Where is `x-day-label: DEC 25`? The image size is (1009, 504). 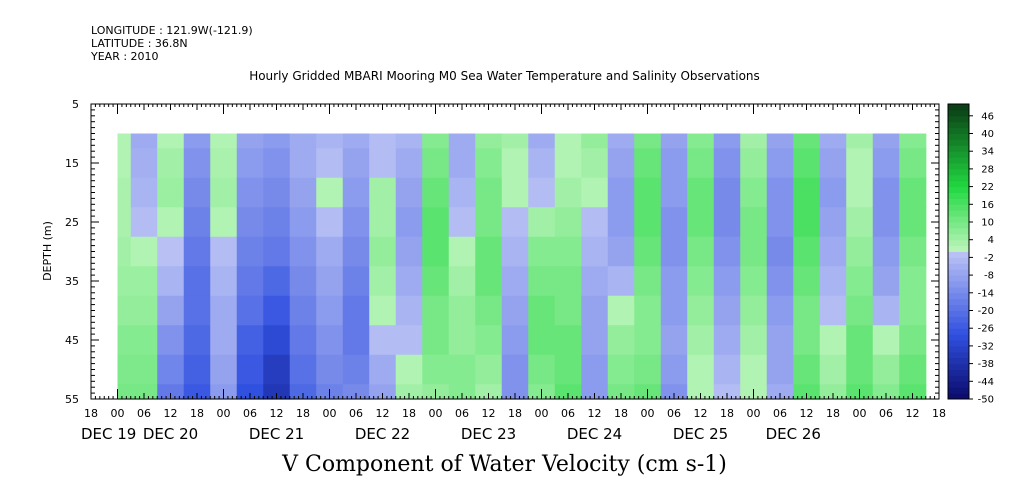
x-day-label: DEC 25 is located at coordinates (700, 434).